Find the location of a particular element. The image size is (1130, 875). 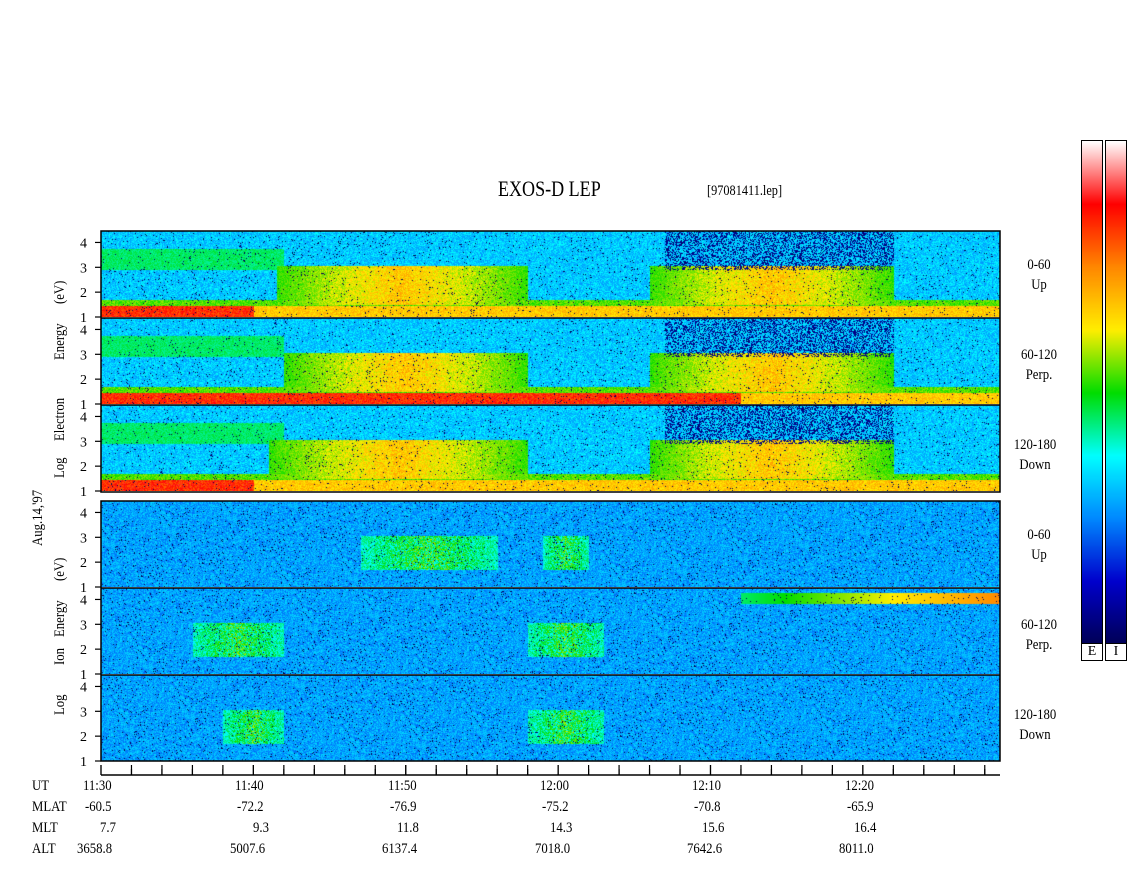

ion-perp-spectrogram is located at coordinates (550, 631).